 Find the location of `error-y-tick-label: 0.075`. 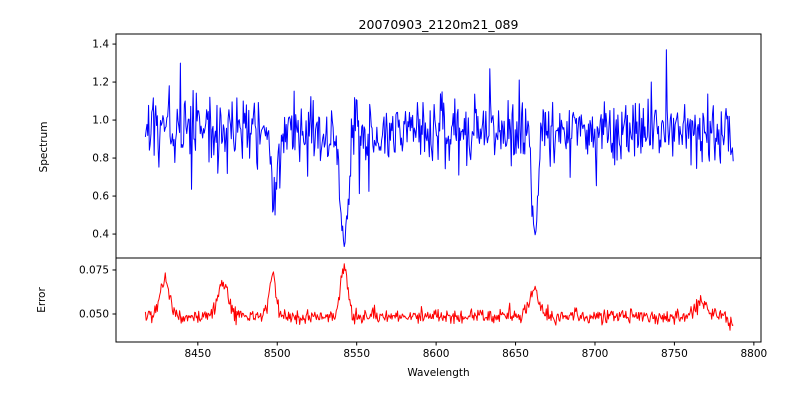

error-y-tick-label: 0.075 is located at coordinates (94, 270).